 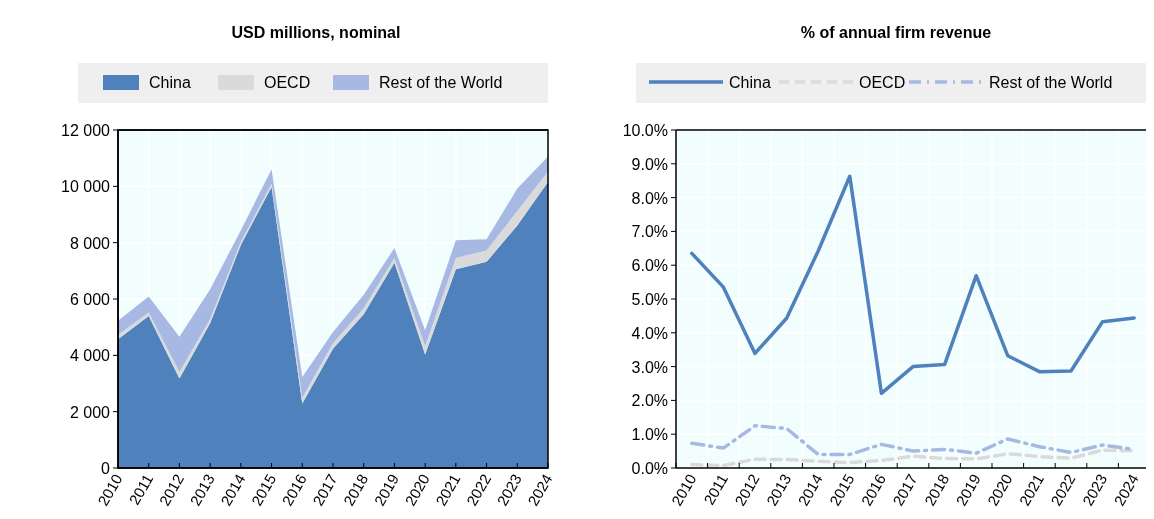 I want to click on line-series, so click(x=913, y=458).